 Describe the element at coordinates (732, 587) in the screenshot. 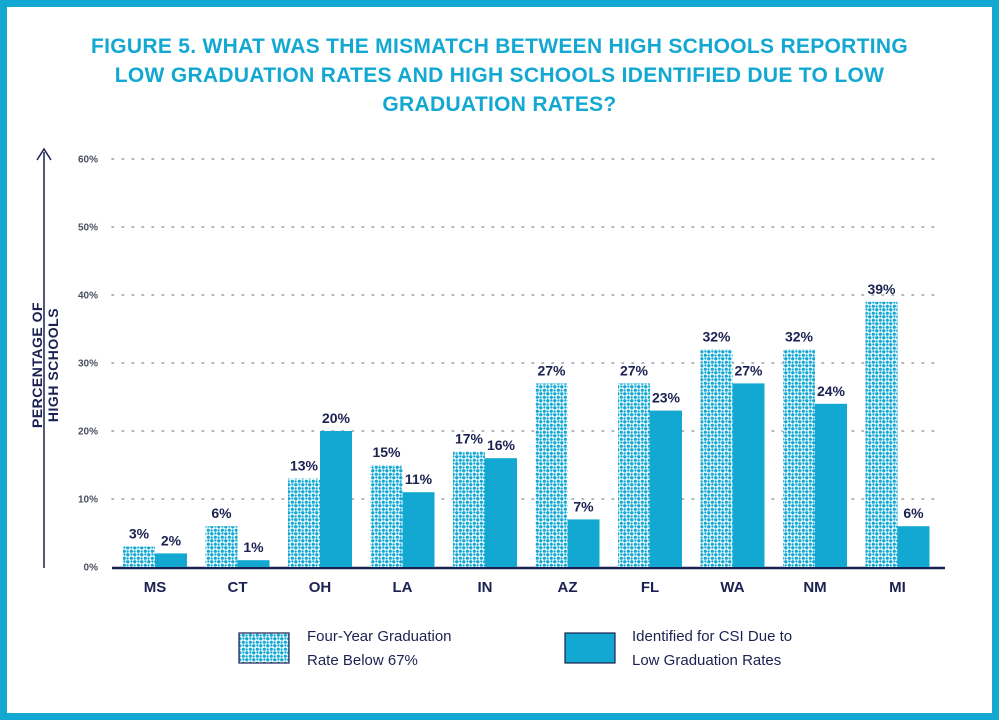

I see `x-tick-label: WA` at that location.